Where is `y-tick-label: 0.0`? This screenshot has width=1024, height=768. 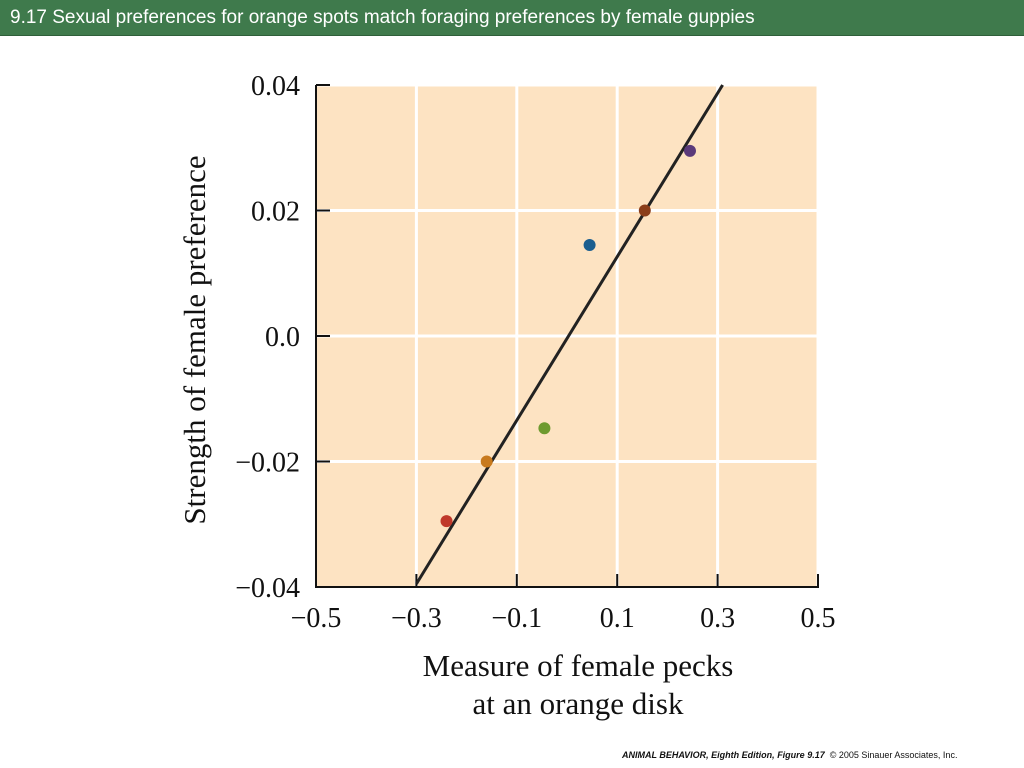 y-tick-label: 0.0 is located at coordinates (282, 337).